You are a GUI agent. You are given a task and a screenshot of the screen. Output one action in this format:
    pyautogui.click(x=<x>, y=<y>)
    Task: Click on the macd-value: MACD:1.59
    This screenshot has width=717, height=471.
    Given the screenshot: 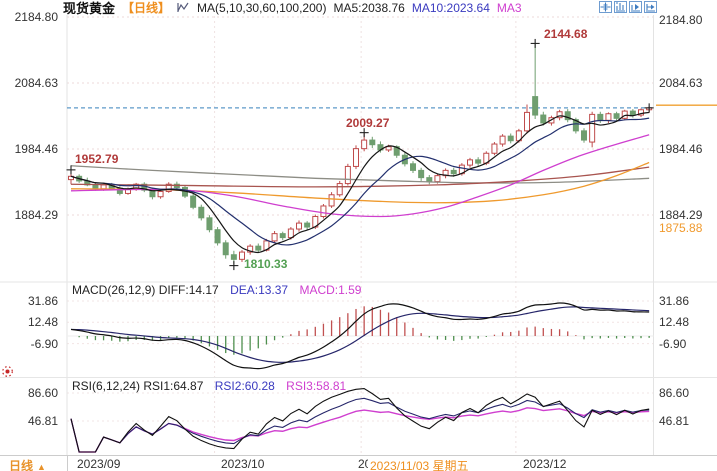 What is the action you would take?
    pyautogui.click(x=330, y=290)
    